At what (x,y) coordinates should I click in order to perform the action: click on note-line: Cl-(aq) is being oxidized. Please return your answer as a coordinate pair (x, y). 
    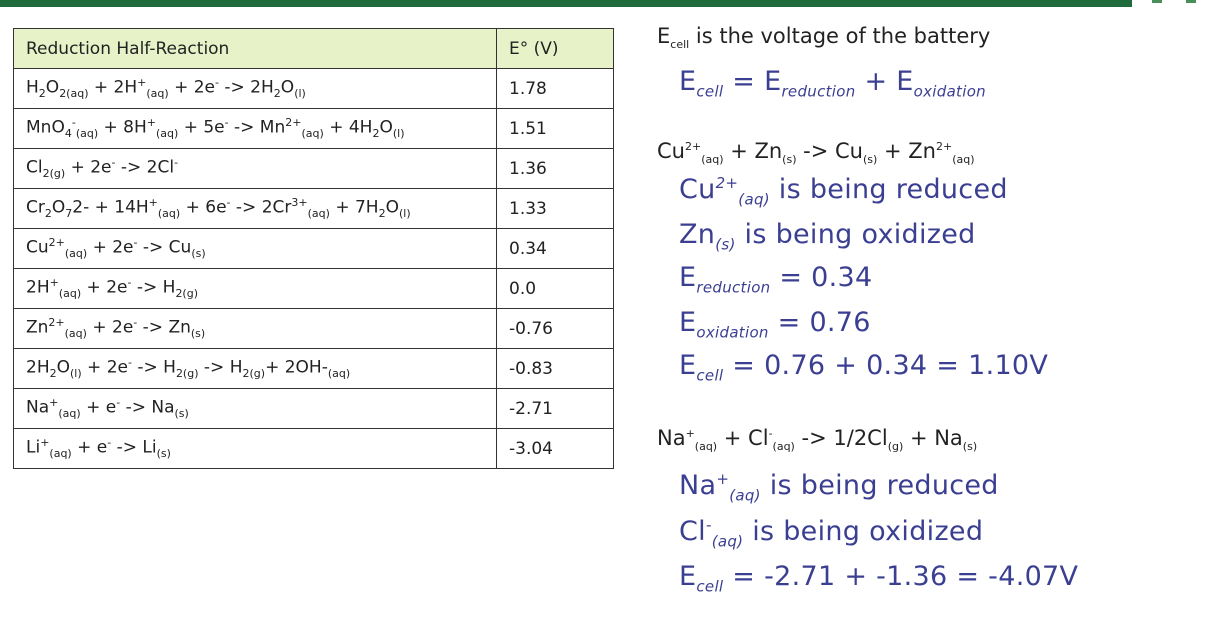
    Looking at the image, I should click on (831, 533).